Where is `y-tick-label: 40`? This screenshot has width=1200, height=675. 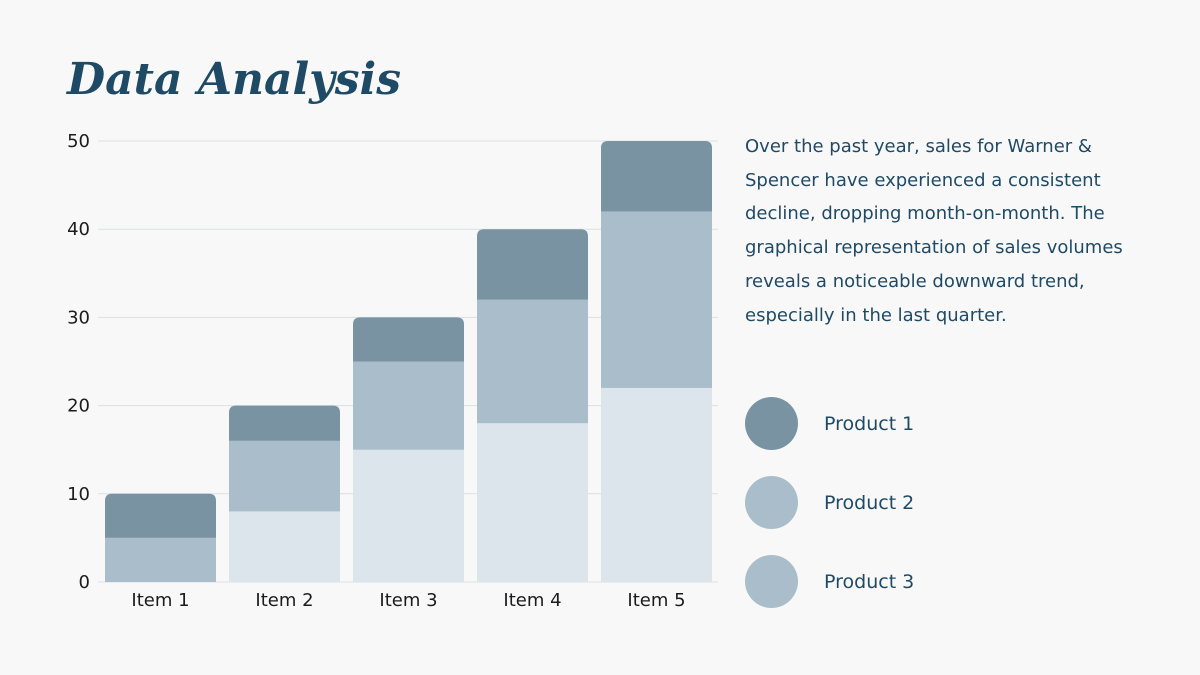
y-tick-label: 40 is located at coordinates (78, 229).